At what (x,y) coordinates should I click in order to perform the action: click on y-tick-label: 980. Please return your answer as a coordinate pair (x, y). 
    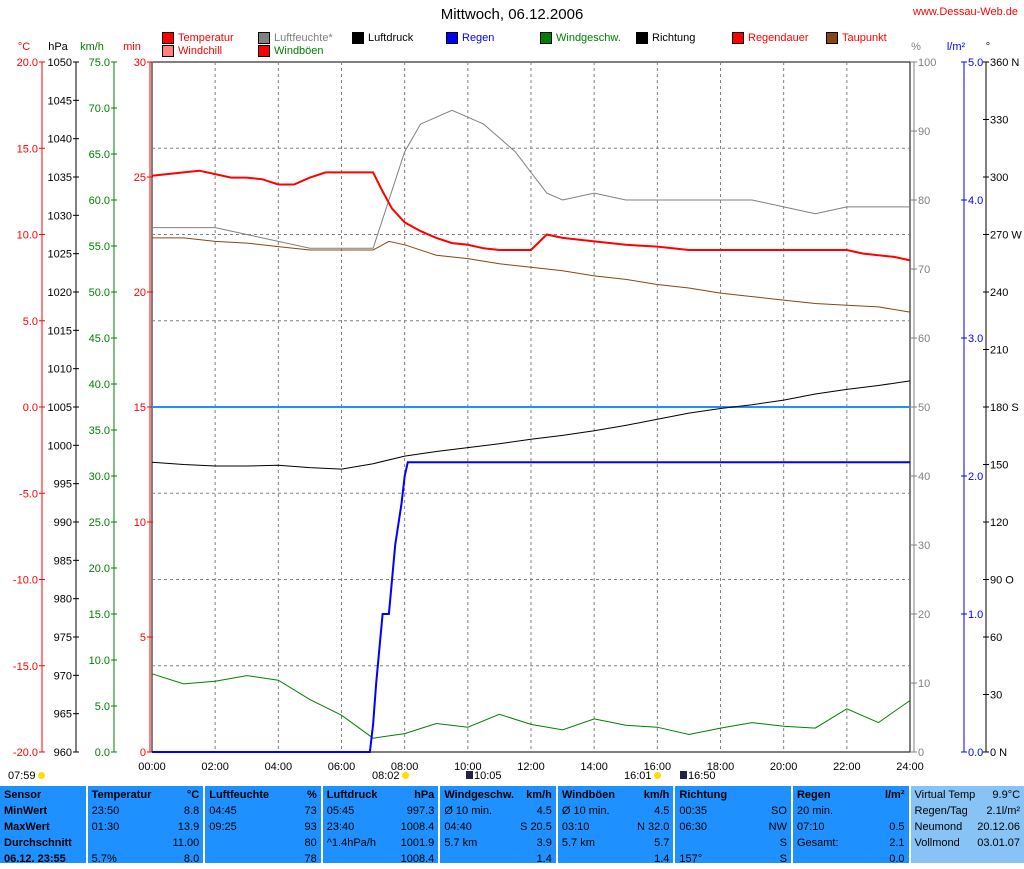
    Looking at the image, I should click on (63, 600).